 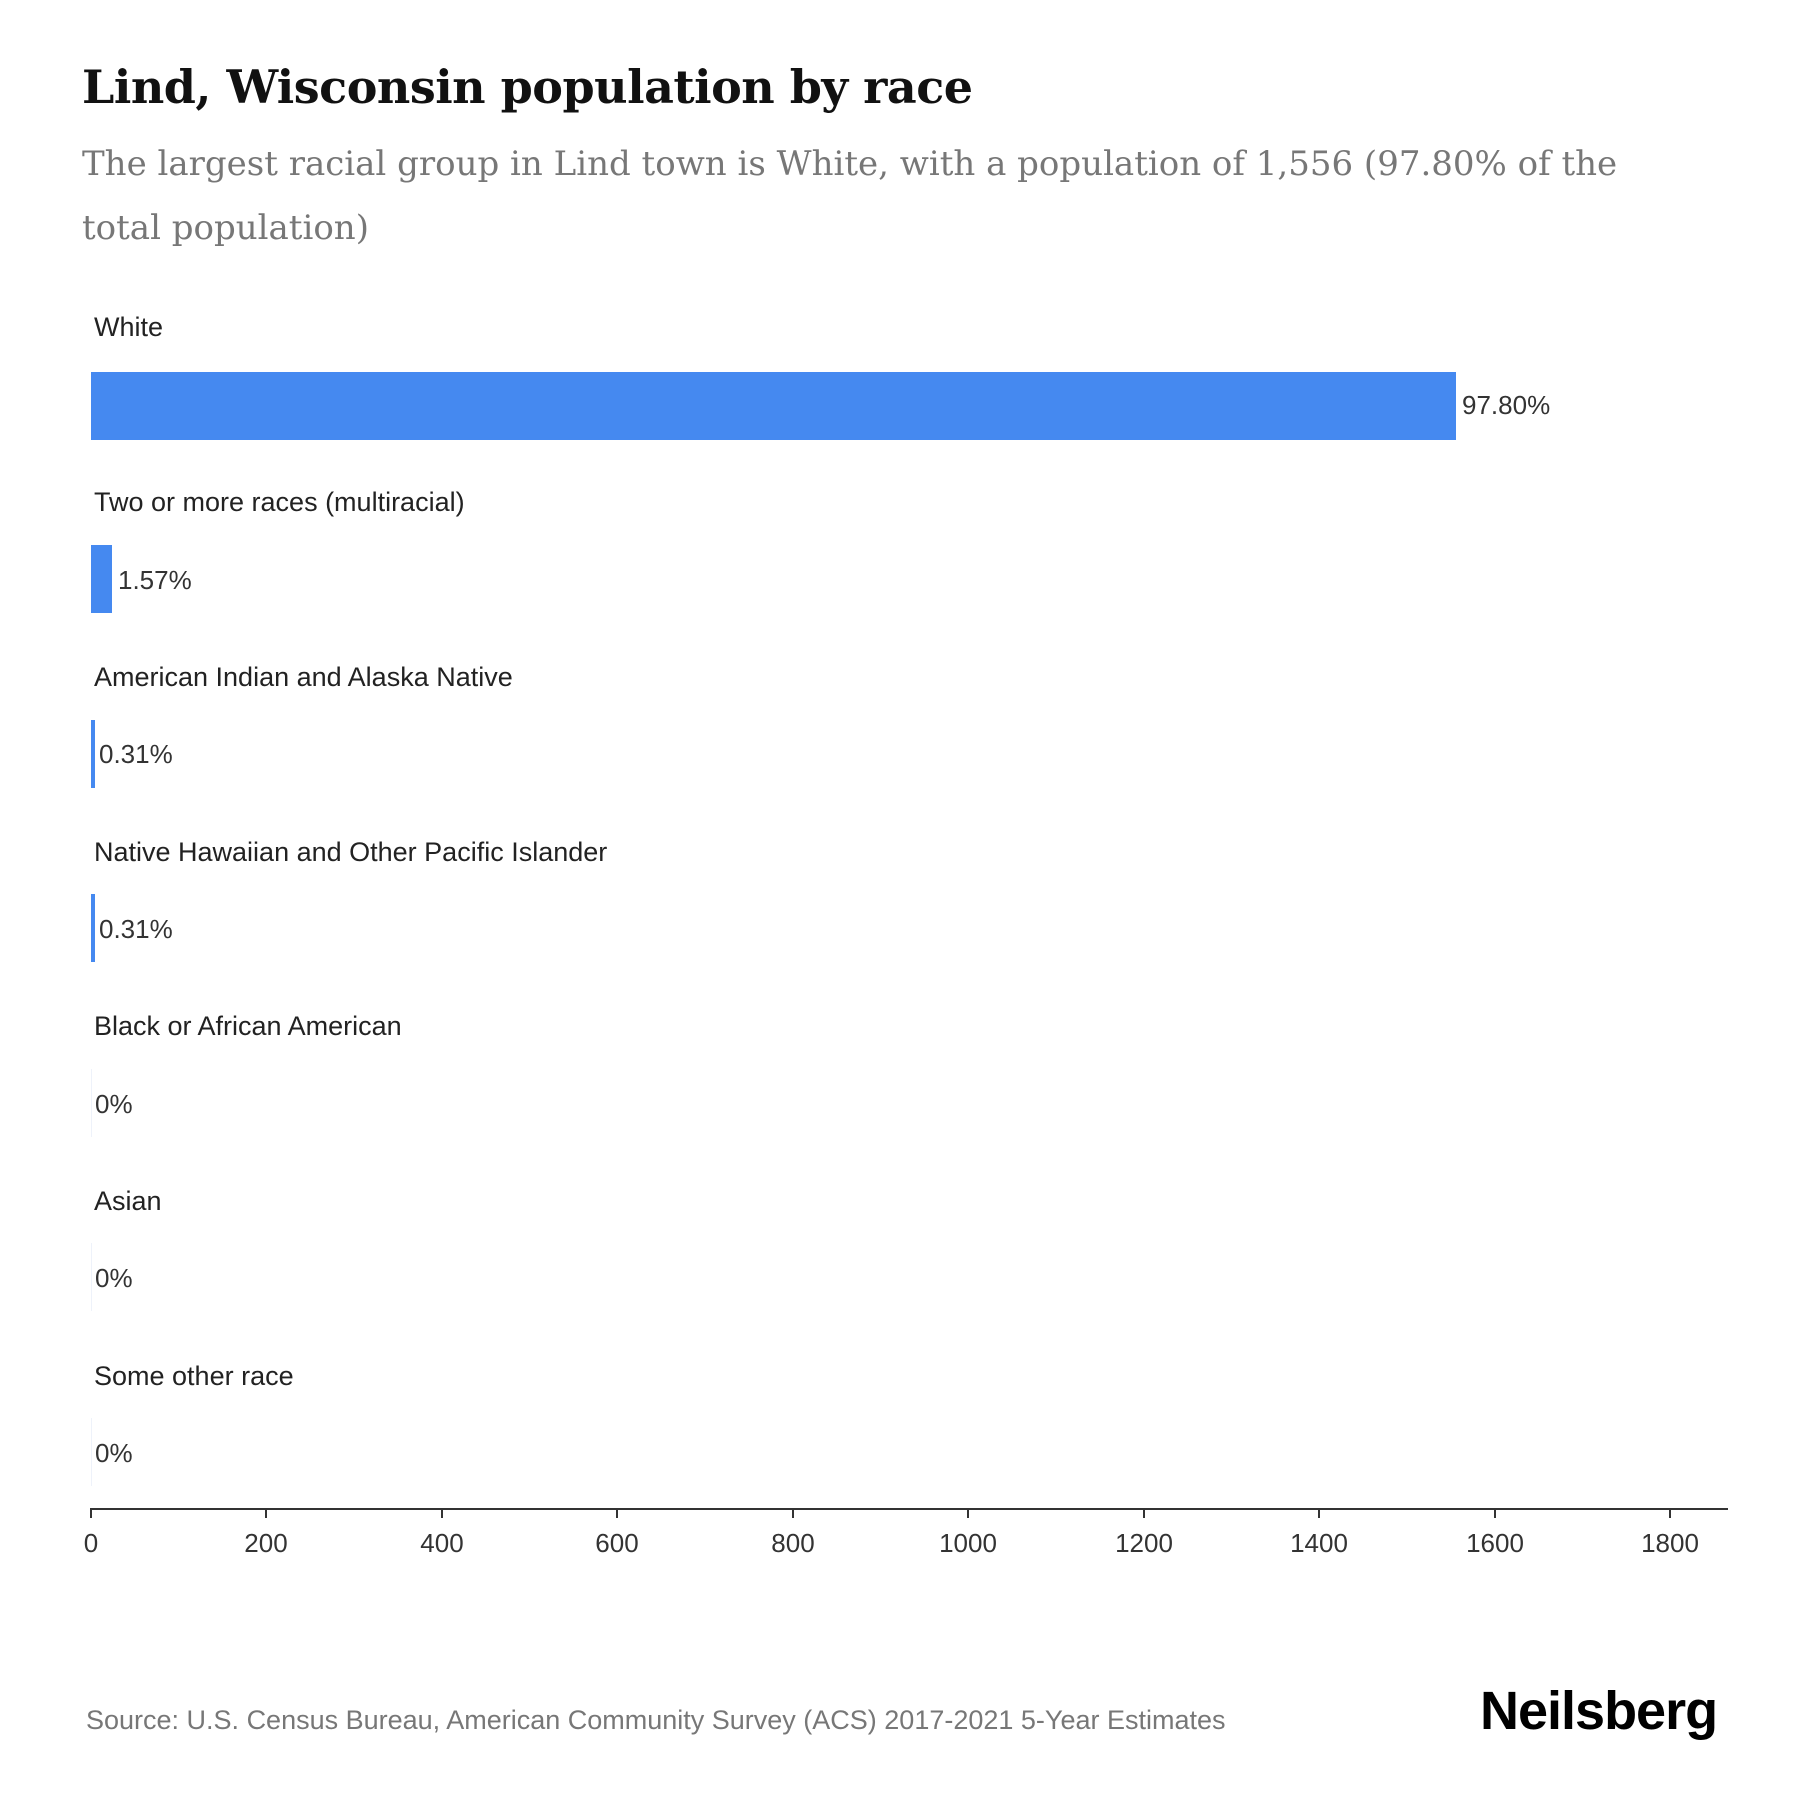 What do you see at coordinates (101, 579) in the screenshot?
I see `bar-multiracial` at bounding box center [101, 579].